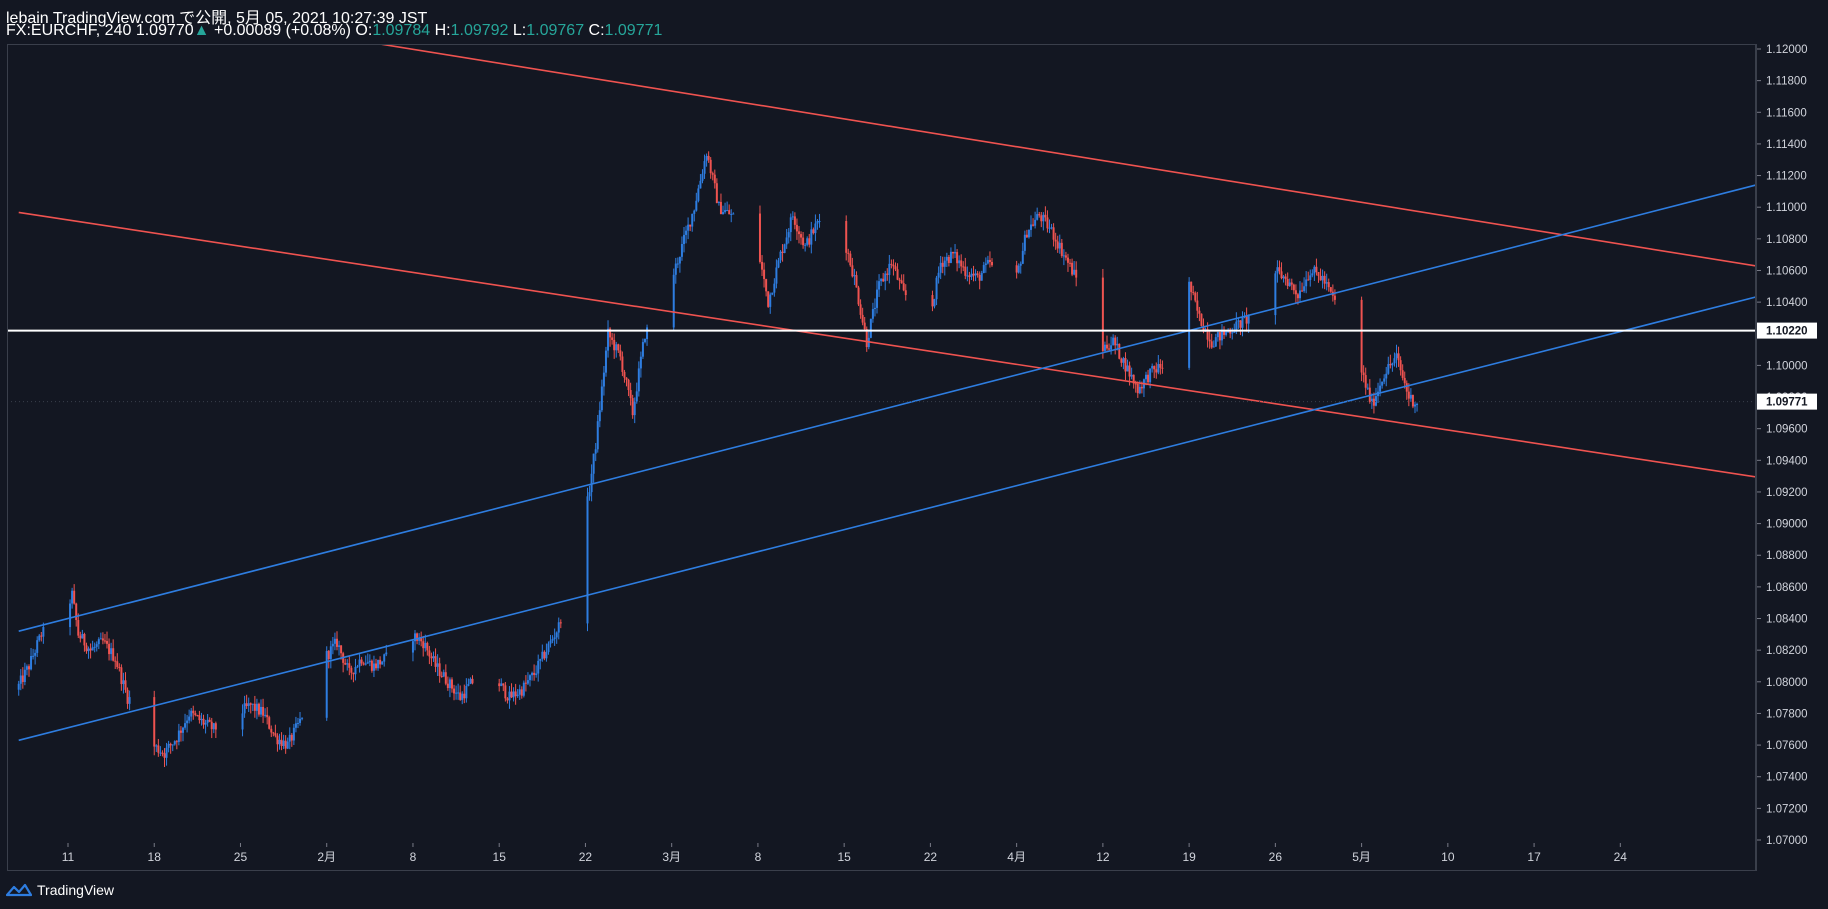 Image resolution: width=1828 pixels, height=909 pixels. Describe the element at coordinates (1787, 556) in the screenshot. I see `price-tick-label: 1.08800` at that location.